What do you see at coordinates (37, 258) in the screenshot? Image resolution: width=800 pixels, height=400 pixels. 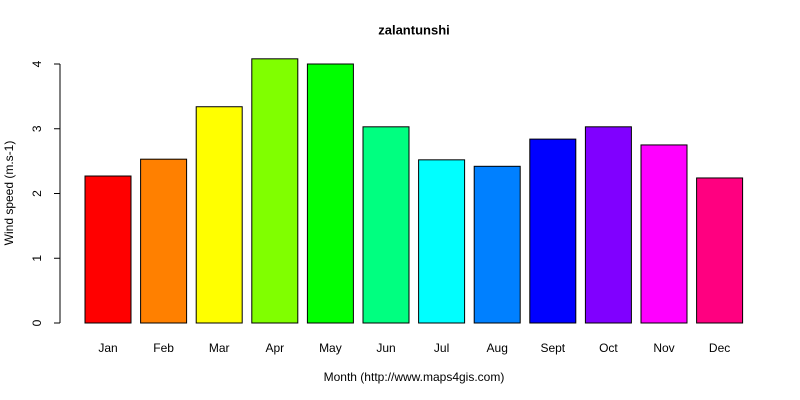 I see `y-tick-label: 1` at bounding box center [37, 258].